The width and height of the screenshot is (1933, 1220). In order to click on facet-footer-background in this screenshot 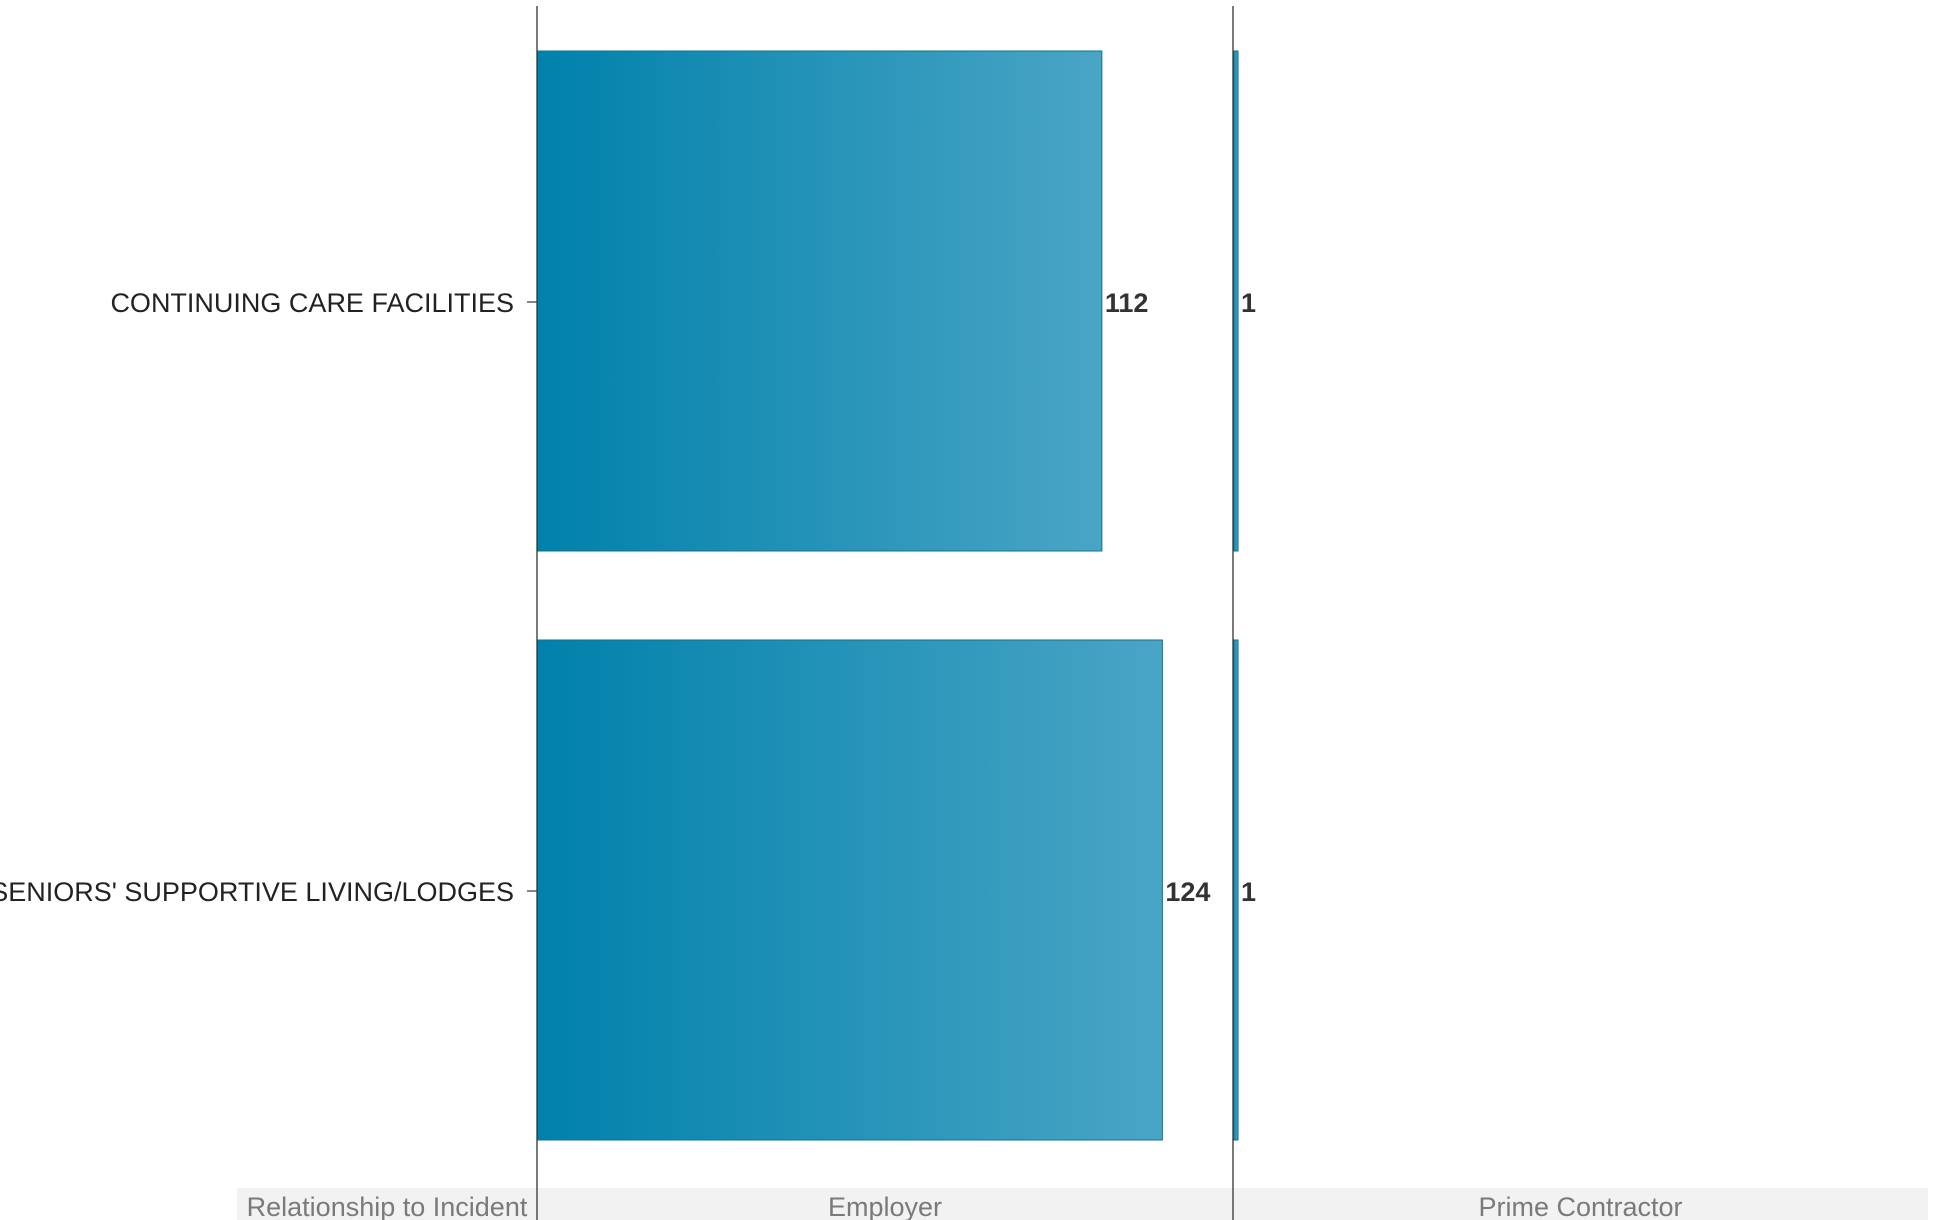, I will do `click(1082, 1204)`.